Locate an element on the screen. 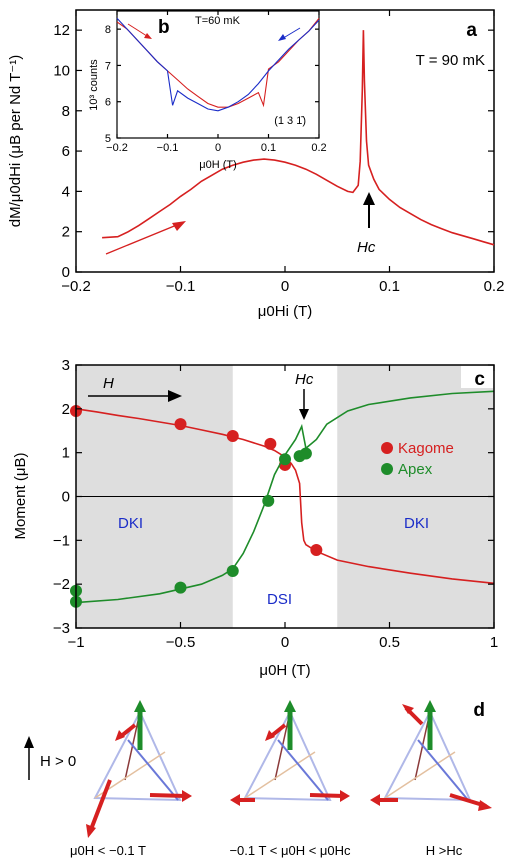  panel-c-xtick-label: 0.5 is located at coordinates (389, 642).